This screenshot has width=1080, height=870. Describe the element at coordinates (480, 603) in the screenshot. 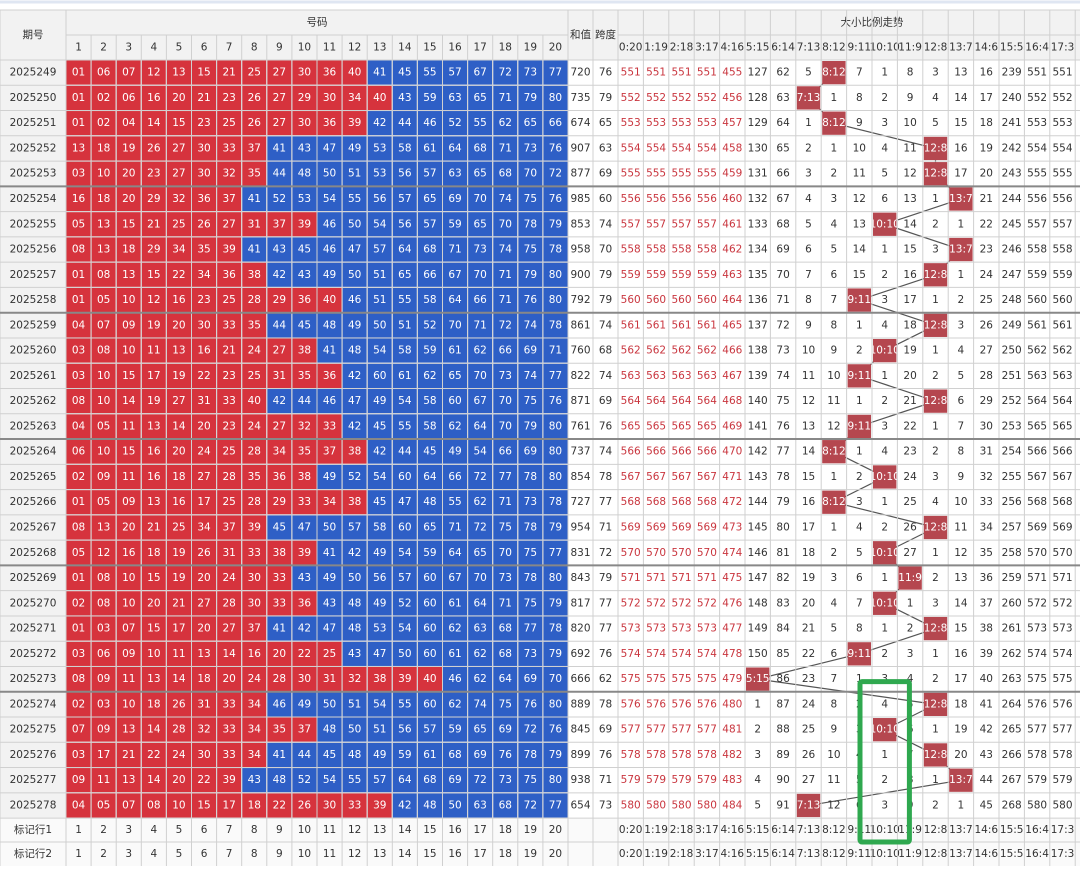

I see `number: 64` at that location.